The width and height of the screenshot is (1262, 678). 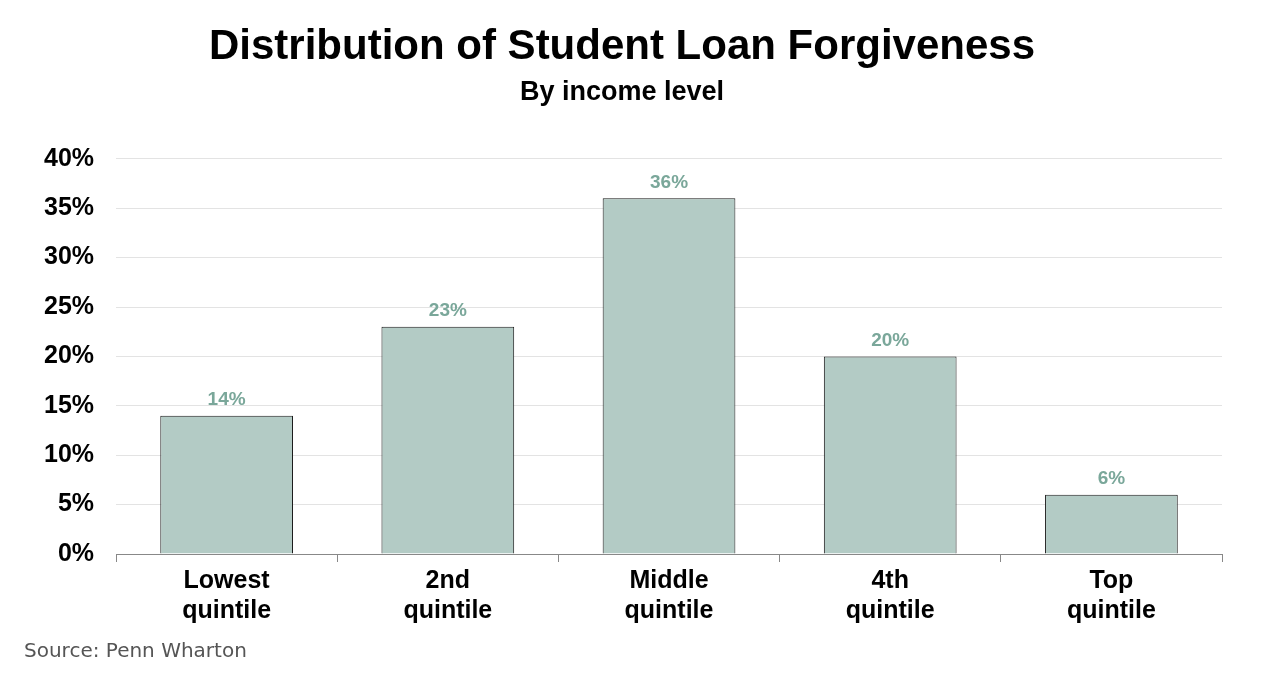 What do you see at coordinates (890, 593) in the screenshot?
I see `x-tick-label: 4th quintile` at bounding box center [890, 593].